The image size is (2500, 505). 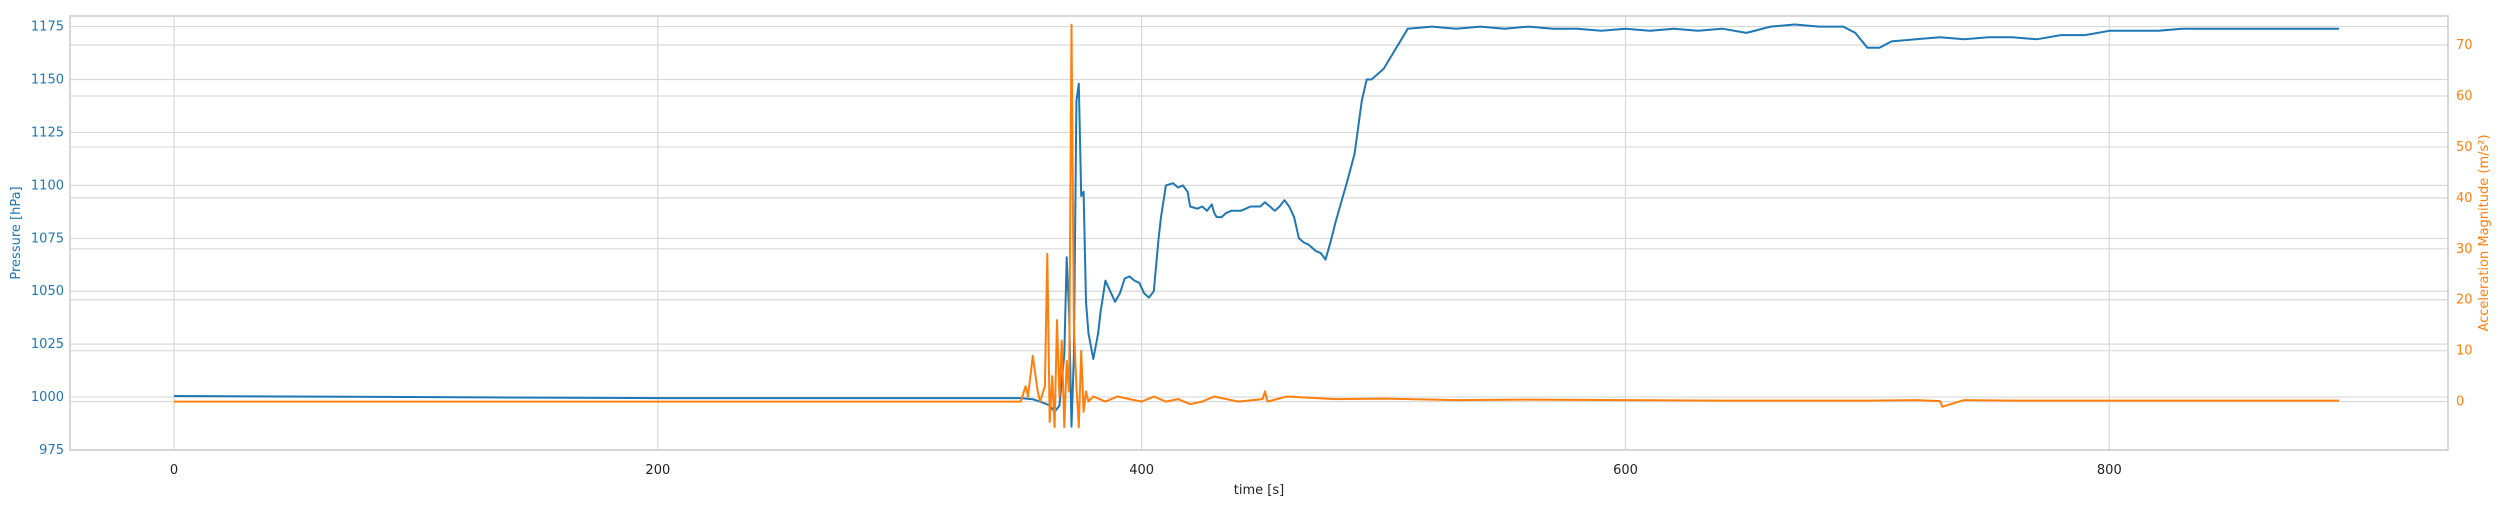 I want to click on left-y-tick-label: 1075, so click(x=47, y=238).